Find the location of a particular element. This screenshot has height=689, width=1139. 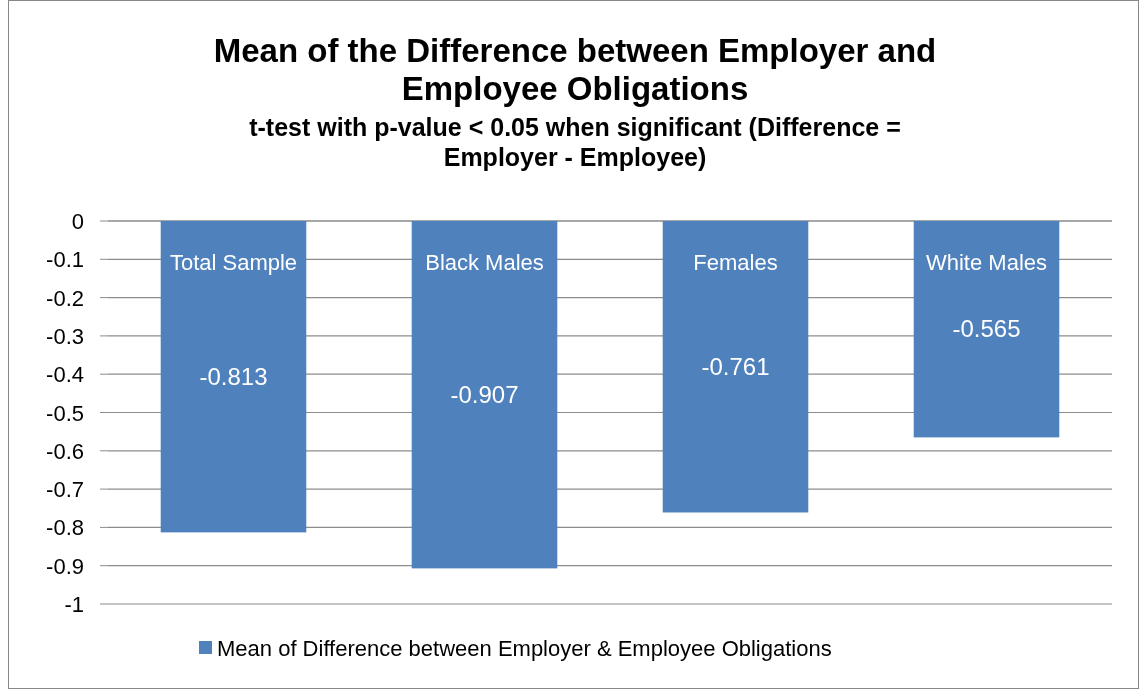

y-tick-label: -0.4 is located at coordinates (65, 375).